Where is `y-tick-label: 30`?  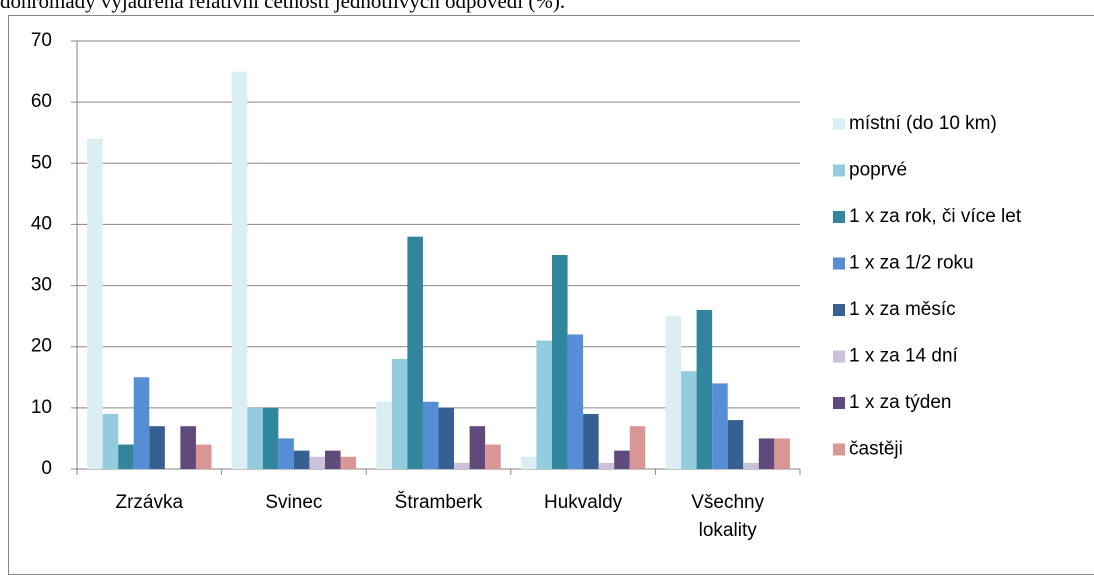 y-tick-label: 30 is located at coordinates (41, 285).